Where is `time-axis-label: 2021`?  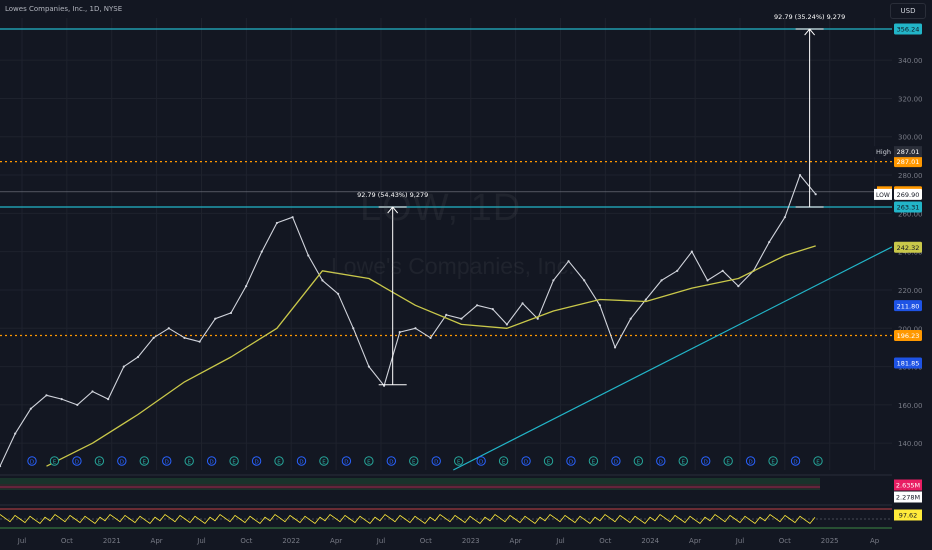 time-axis-label: 2021 is located at coordinates (112, 541).